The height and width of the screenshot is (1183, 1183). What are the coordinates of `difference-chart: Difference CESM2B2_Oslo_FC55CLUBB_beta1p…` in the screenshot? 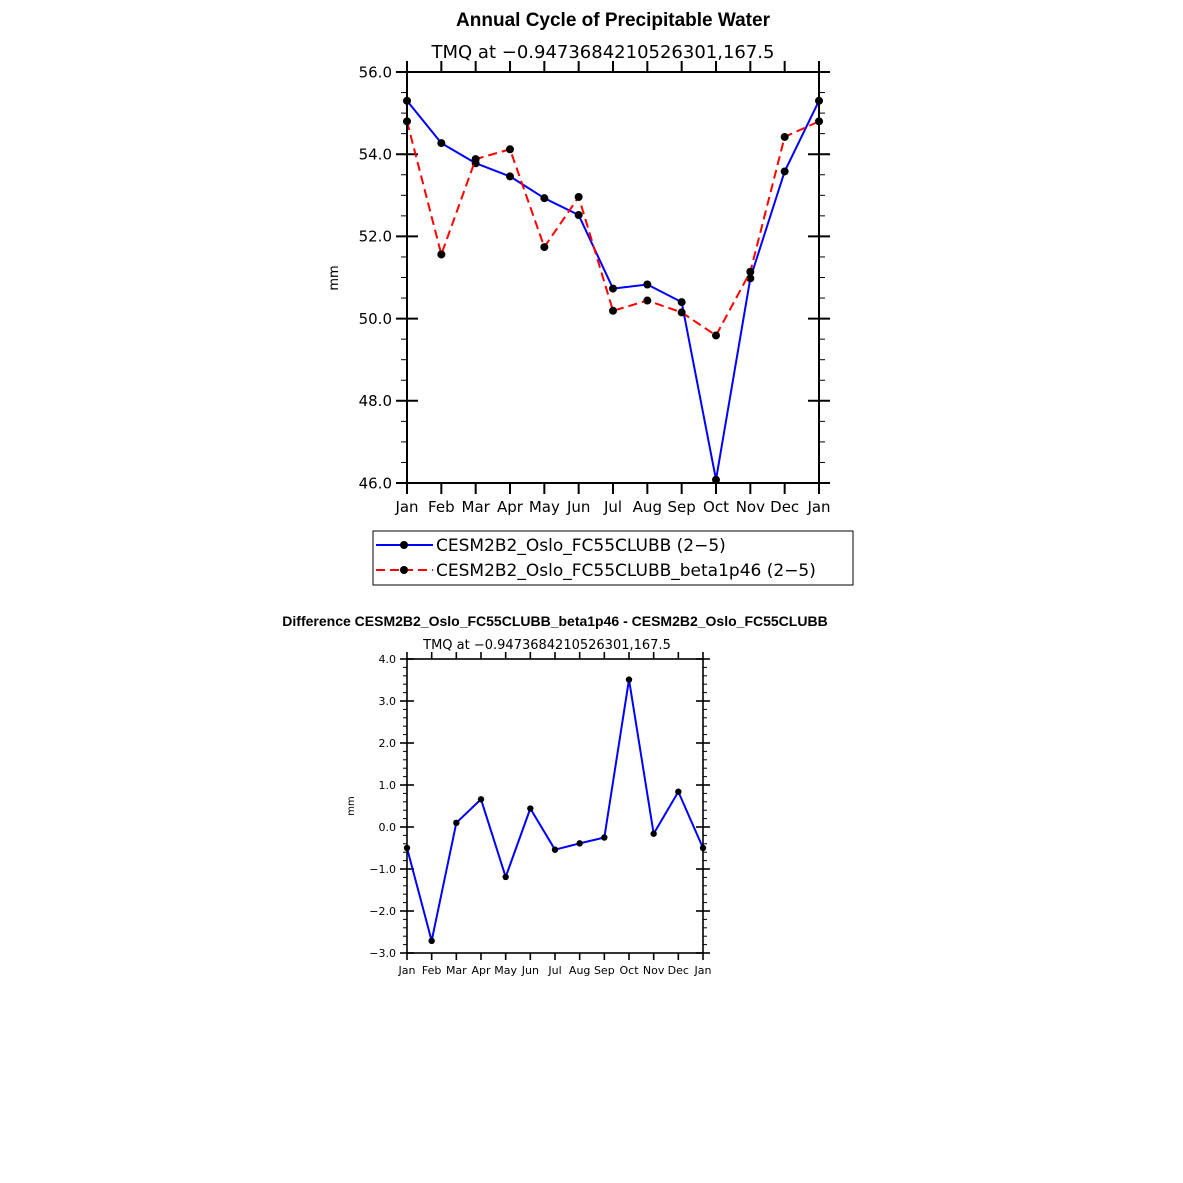 It's located at (554, 795).